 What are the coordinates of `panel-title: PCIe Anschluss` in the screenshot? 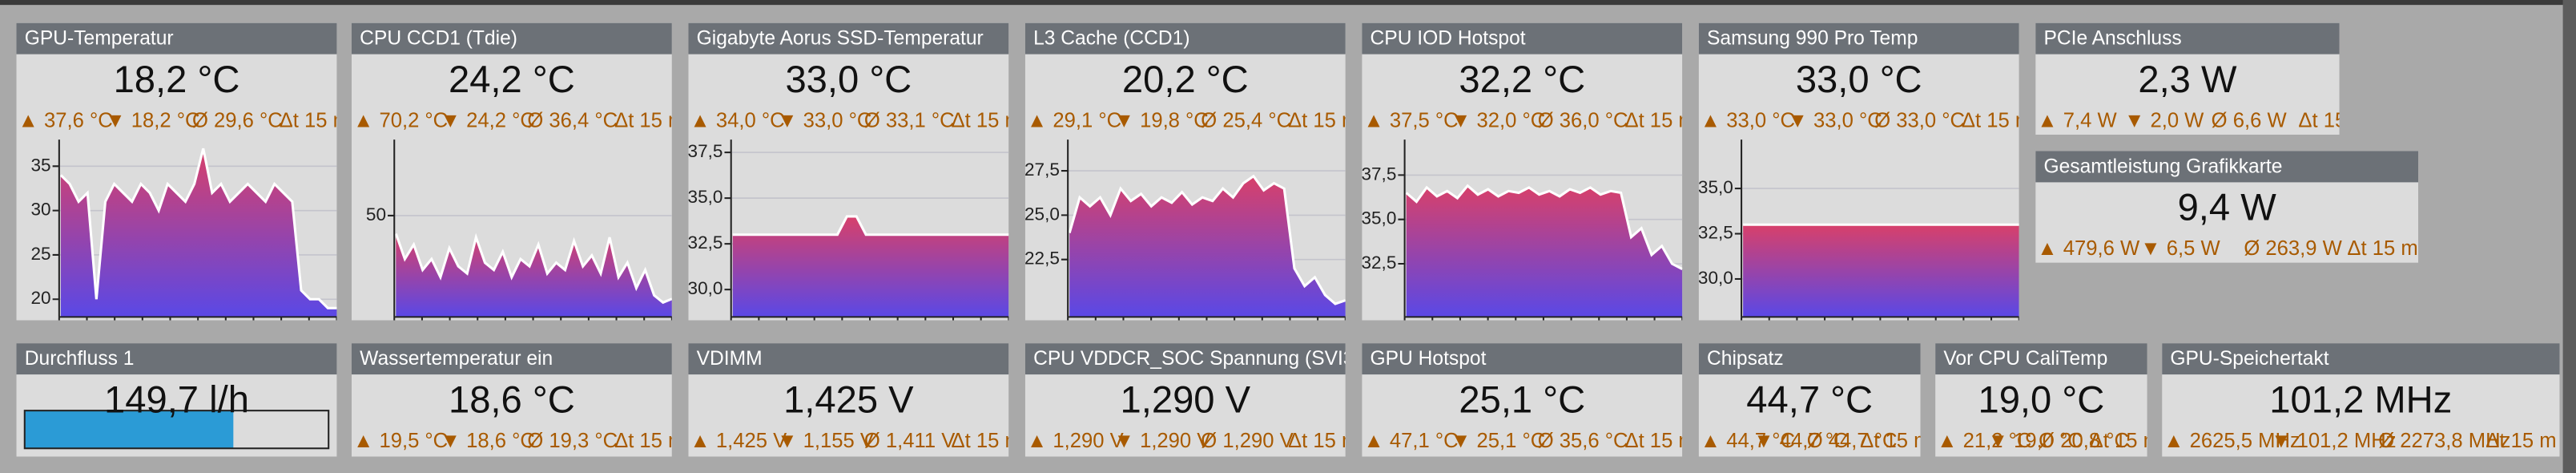 It's located at (2112, 39).